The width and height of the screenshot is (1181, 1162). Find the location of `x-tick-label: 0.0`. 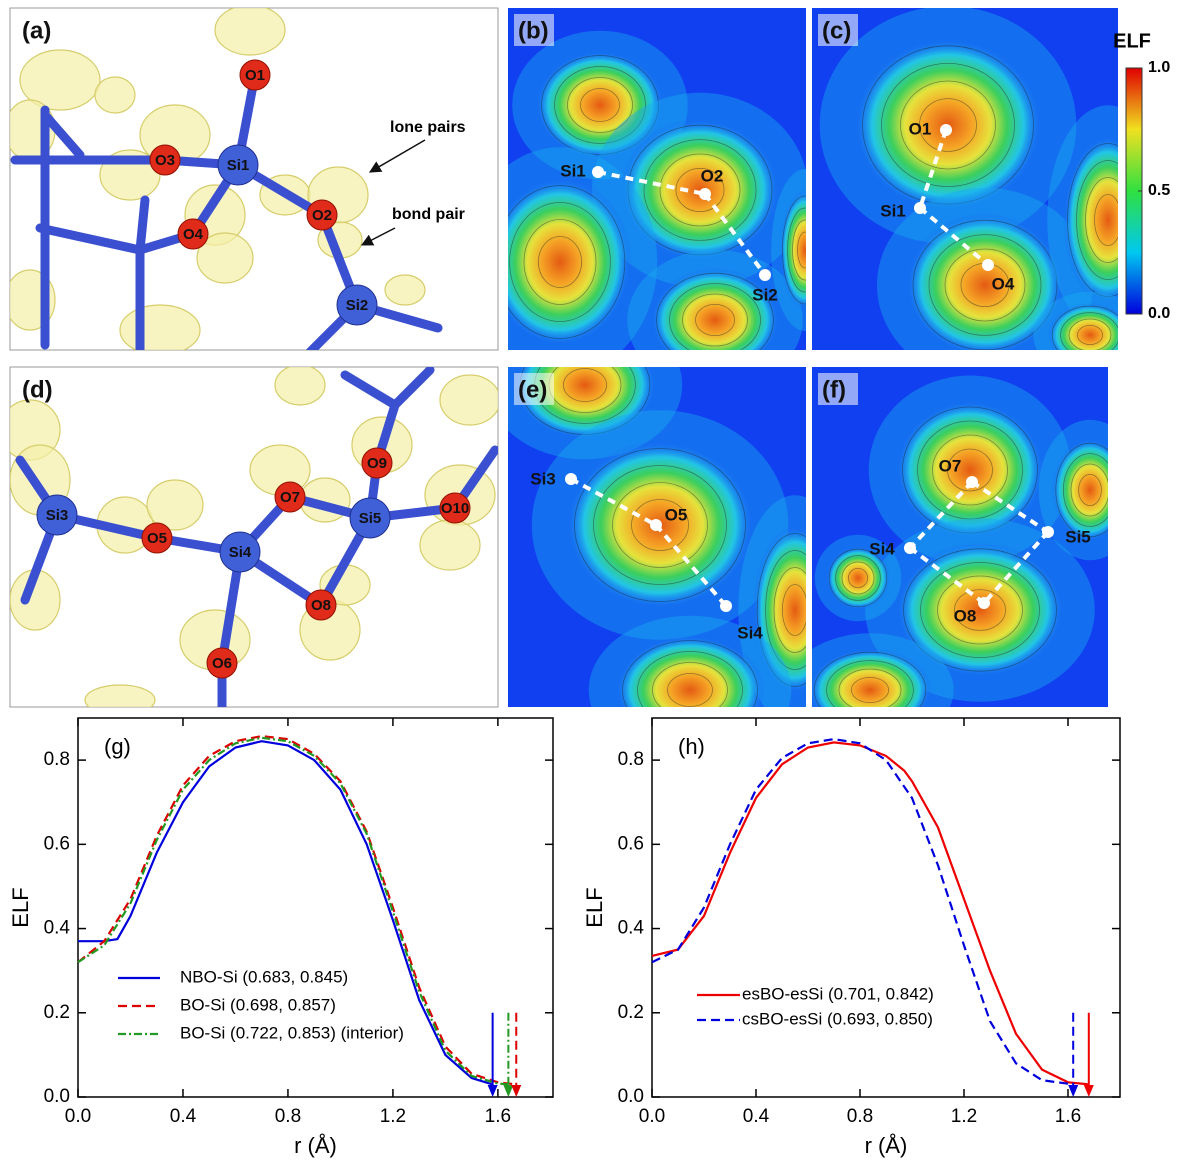

x-tick-label: 0.0 is located at coordinates (652, 1116).